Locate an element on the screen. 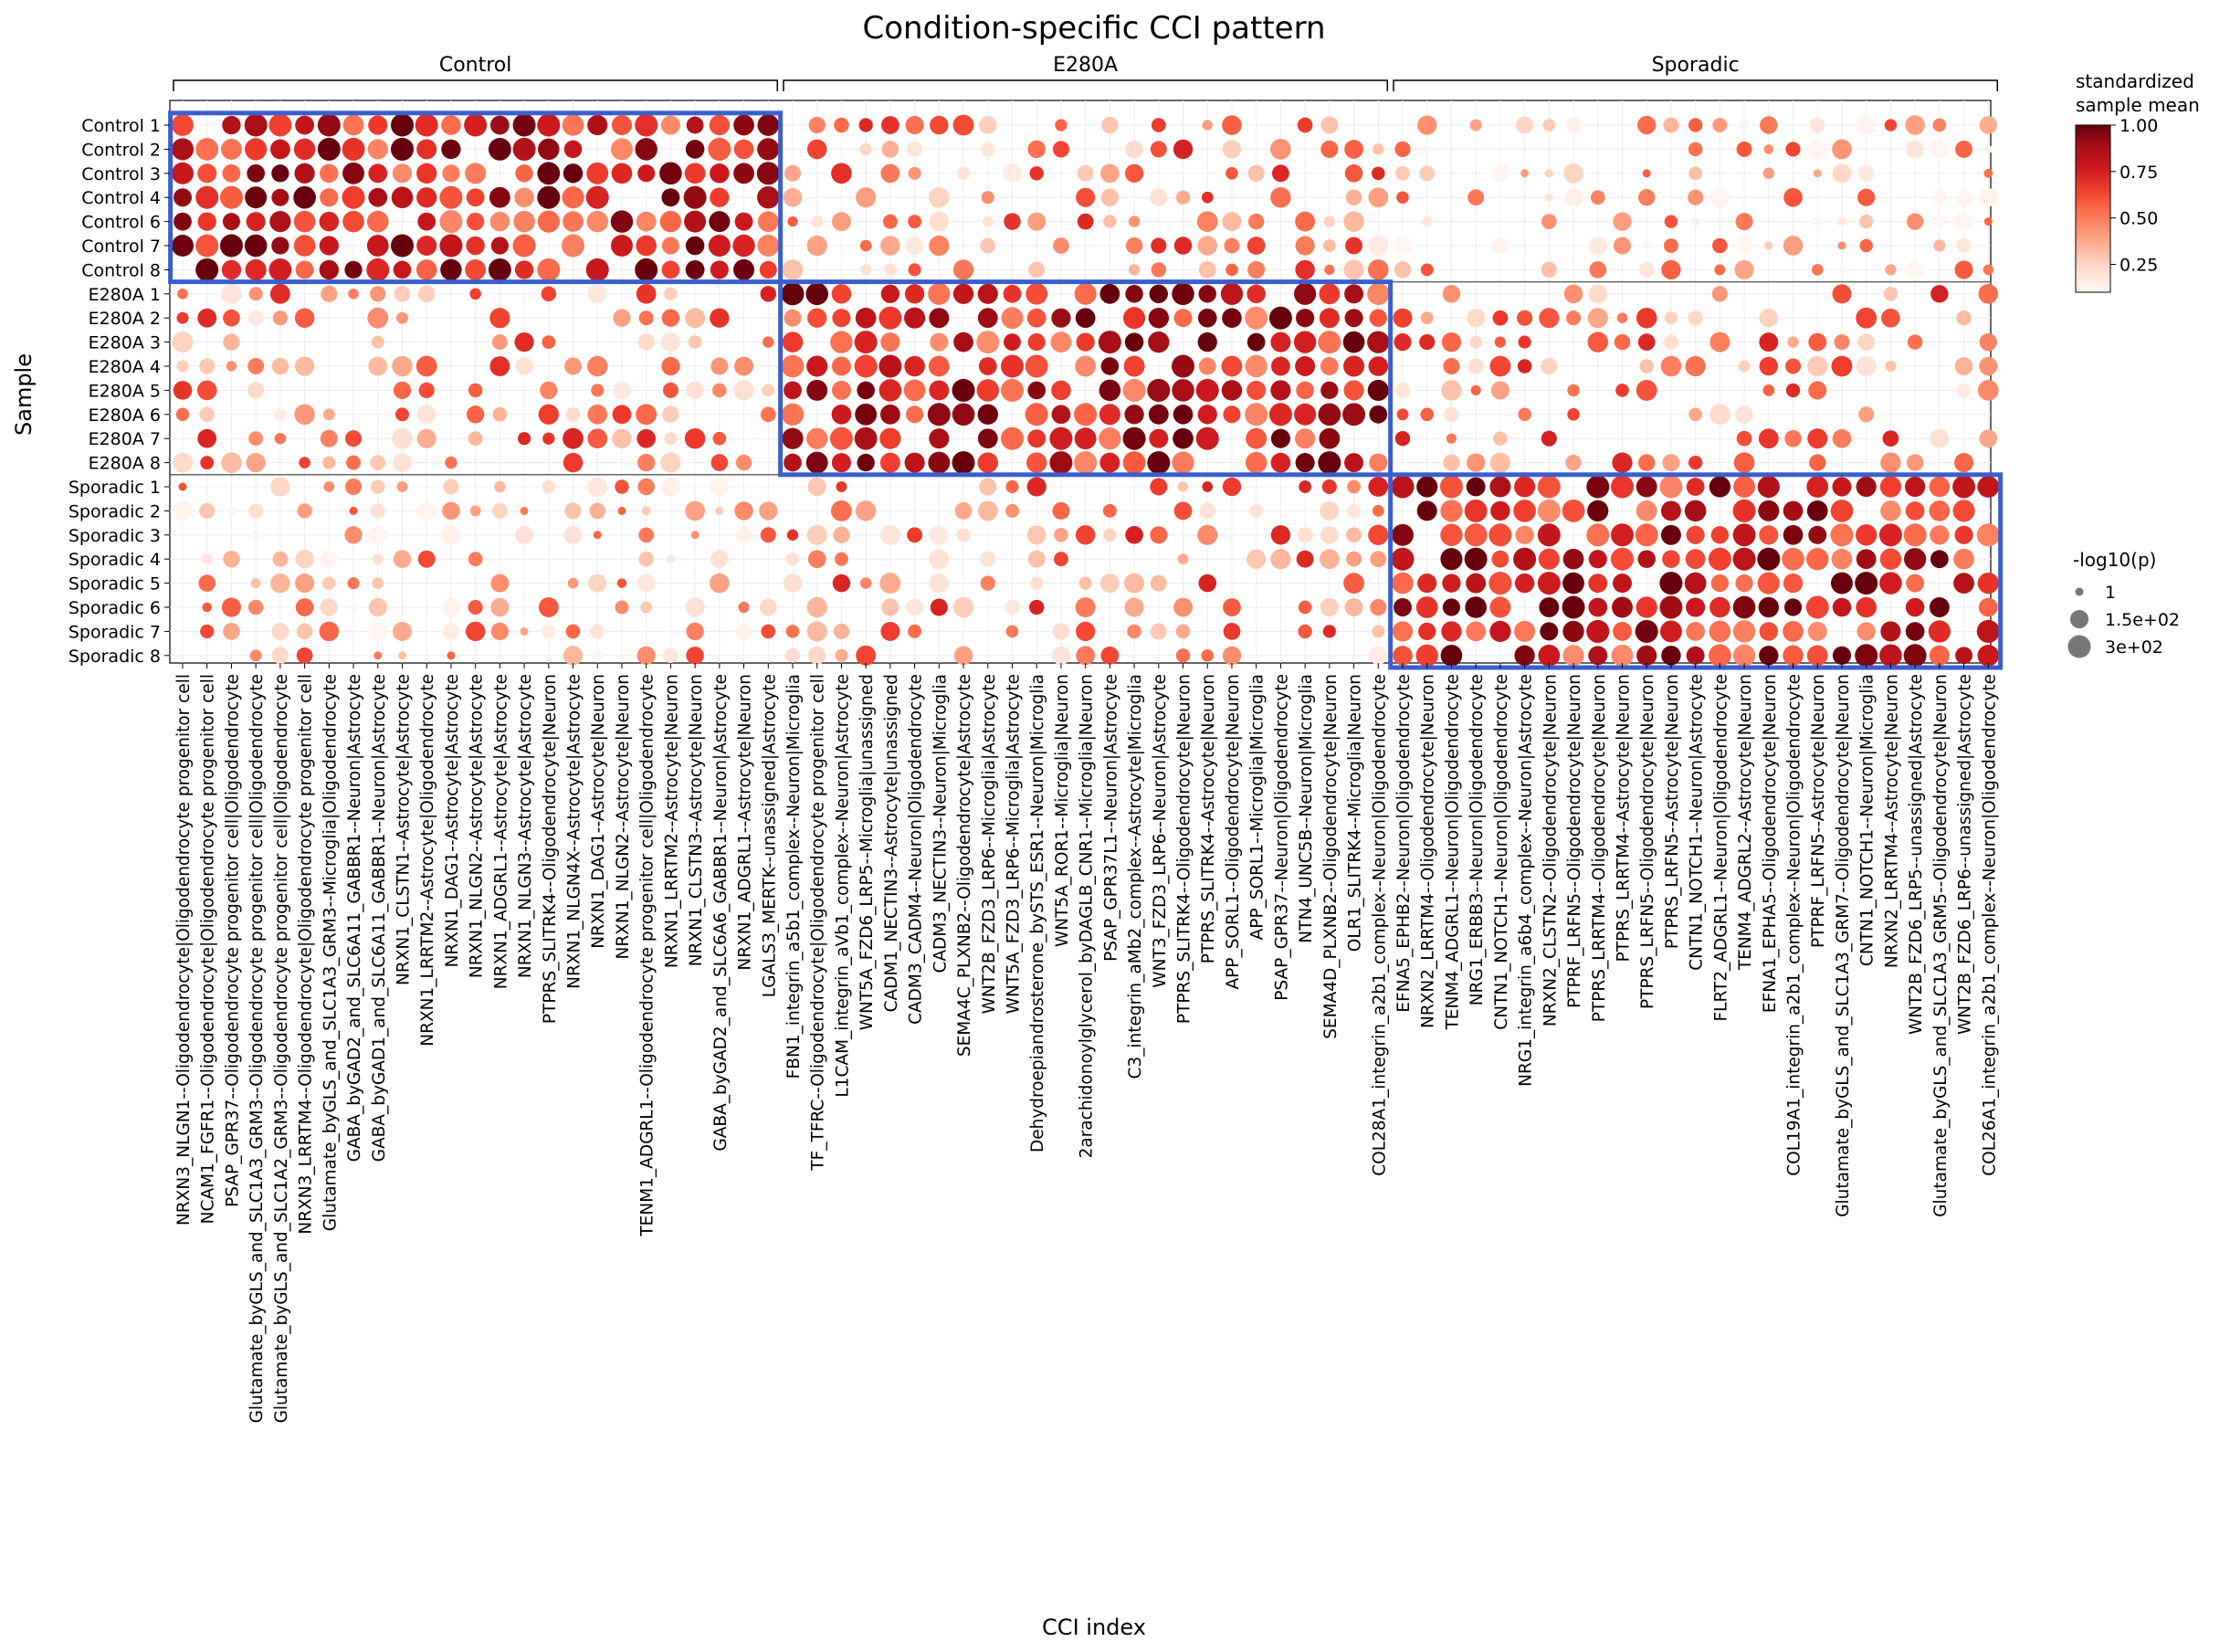 The height and width of the screenshot is (1652, 2230). x-tick-label: CADM3_NECTIN3--Neuron|Microglia is located at coordinates (940, 823).